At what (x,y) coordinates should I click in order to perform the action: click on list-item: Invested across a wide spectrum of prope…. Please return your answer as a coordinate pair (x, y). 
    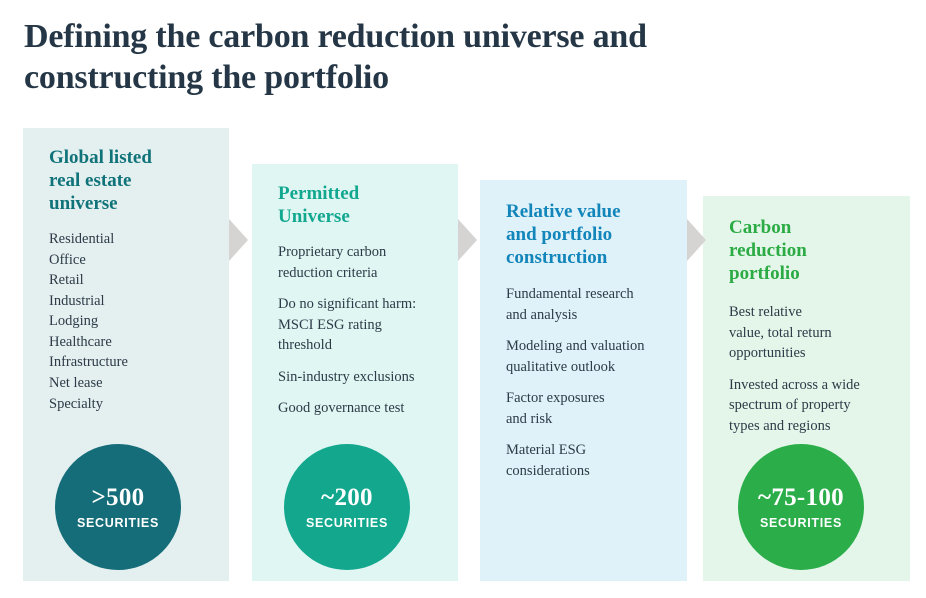
    Looking at the image, I should click on (794, 405).